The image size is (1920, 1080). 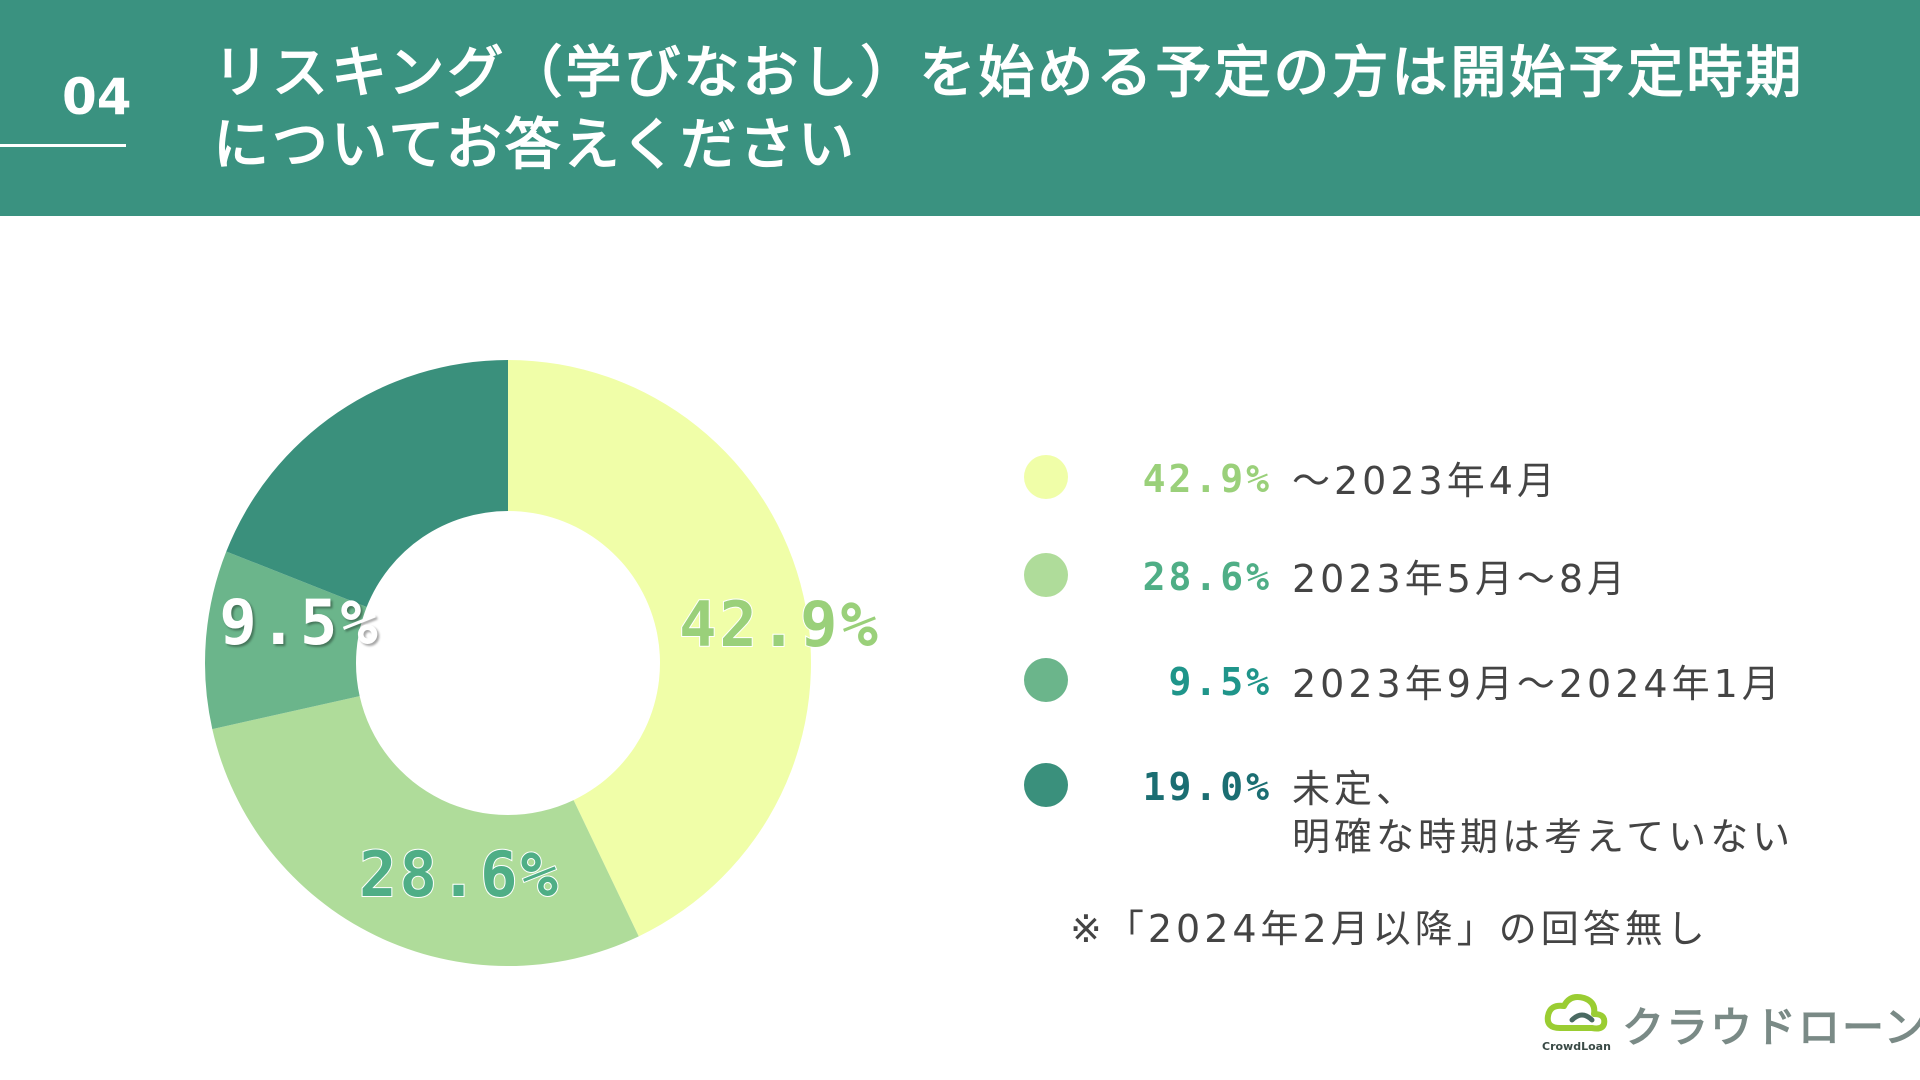 What do you see at coordinates (1220, 682) in the screenshot?
I see `legend-percent-3: 9.5%` at bounding box center [1220, 682].